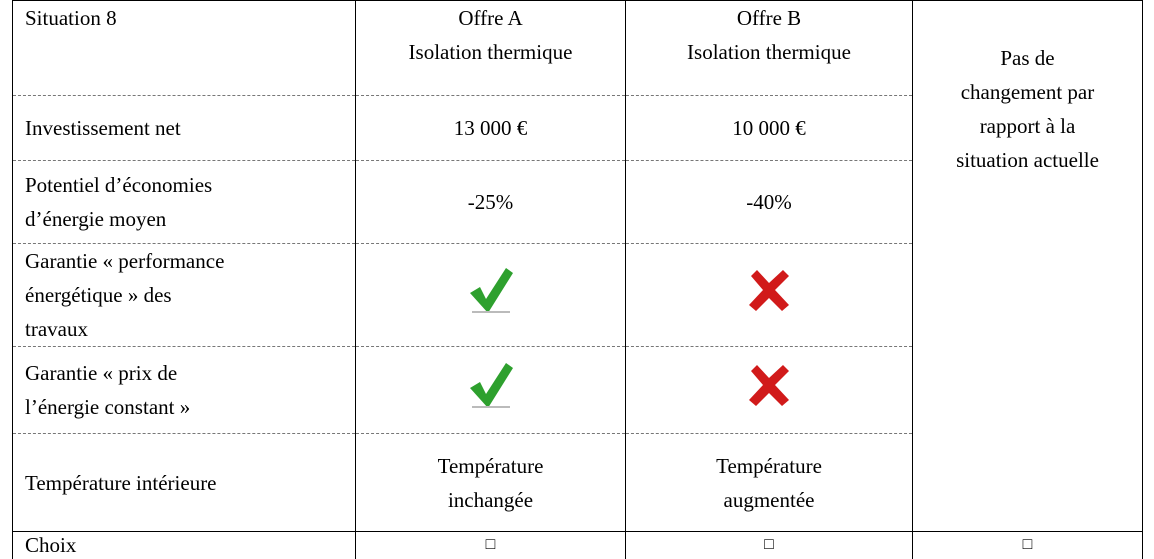  Describe the element at coordinates (769, 48) in the screenshot. I see `header-cell: Offre B Isolation thermique` at that location.